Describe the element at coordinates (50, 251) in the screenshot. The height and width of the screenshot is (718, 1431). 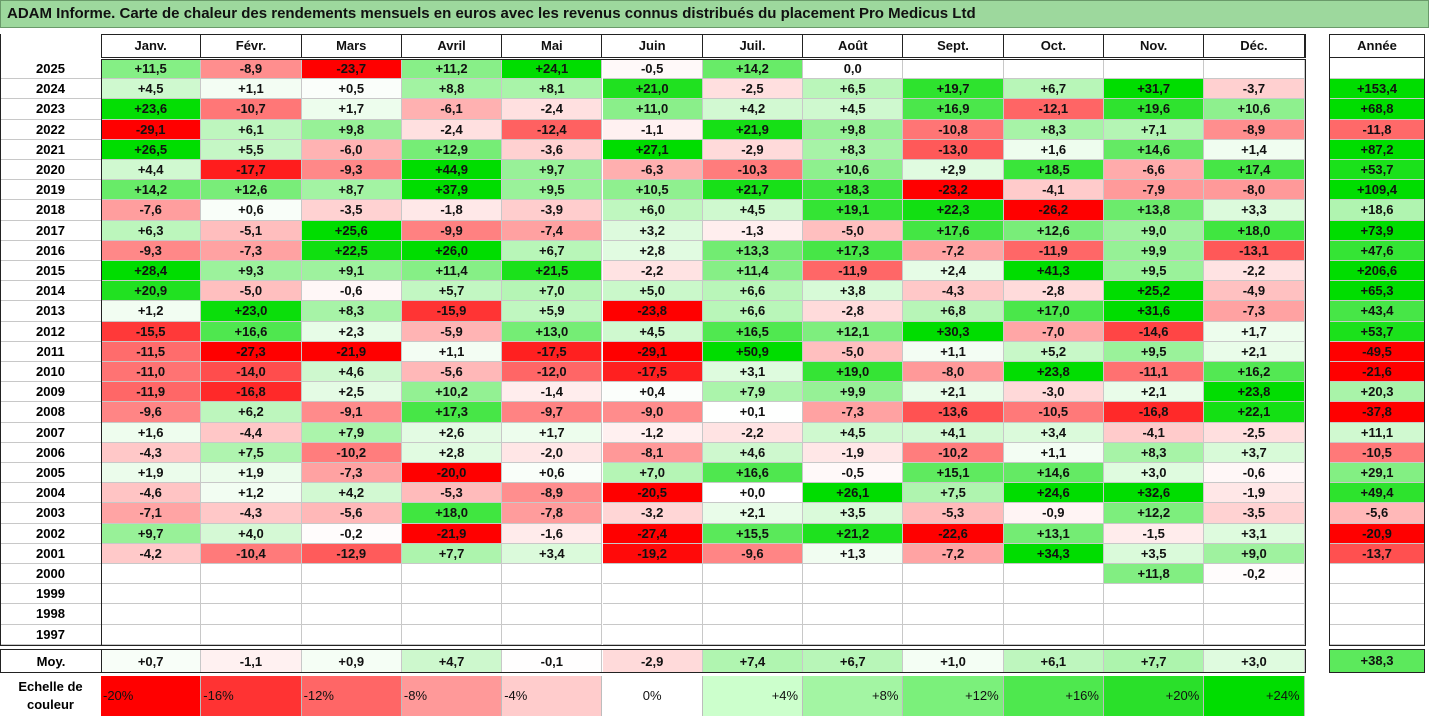
I see `year-label: 2016` at that location.